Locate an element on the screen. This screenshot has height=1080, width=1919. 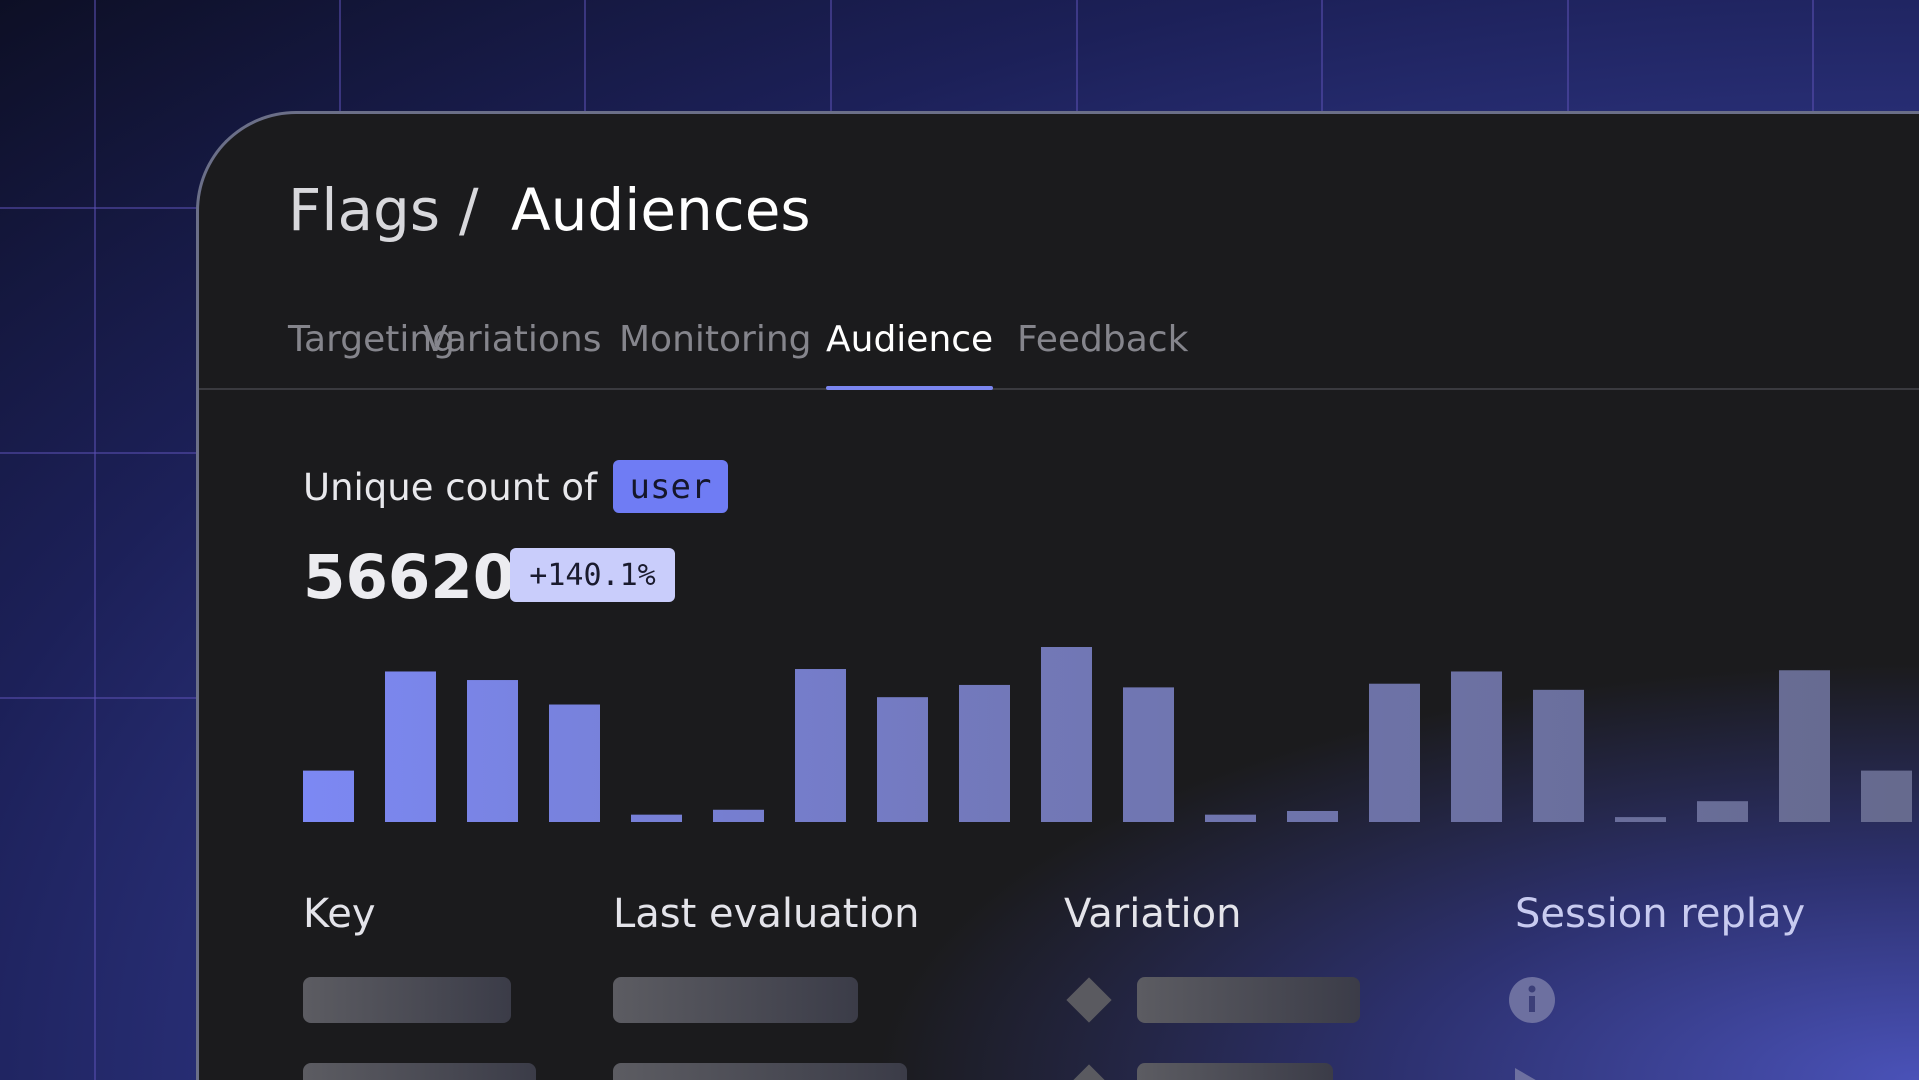
variation-icons is located at coordinates (1089, 1028).